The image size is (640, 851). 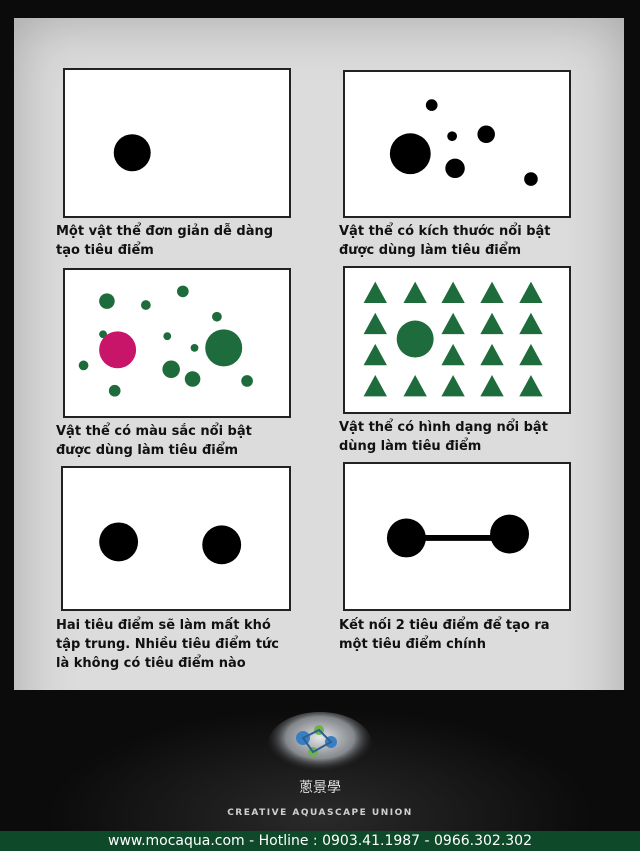 What do you see at coordinates (177, 143) in the screenshot?
I see `panel-single-dot` at bounding box center [177, 143].